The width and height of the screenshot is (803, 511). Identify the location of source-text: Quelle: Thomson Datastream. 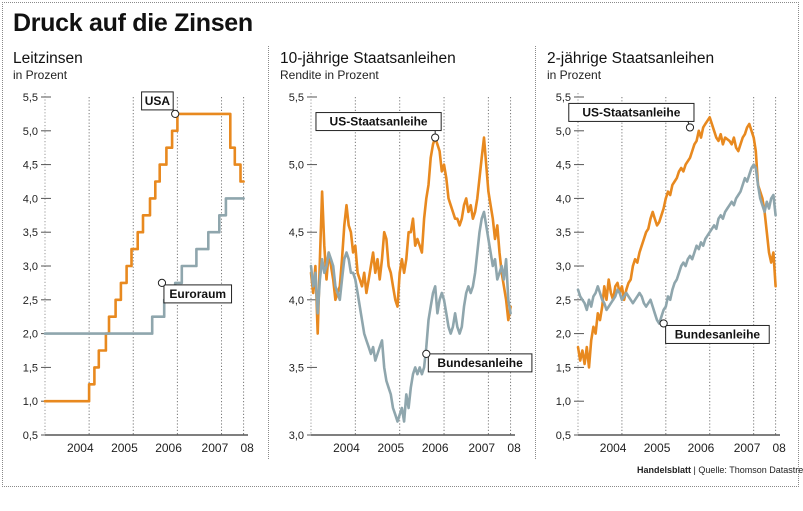
(750, 470).